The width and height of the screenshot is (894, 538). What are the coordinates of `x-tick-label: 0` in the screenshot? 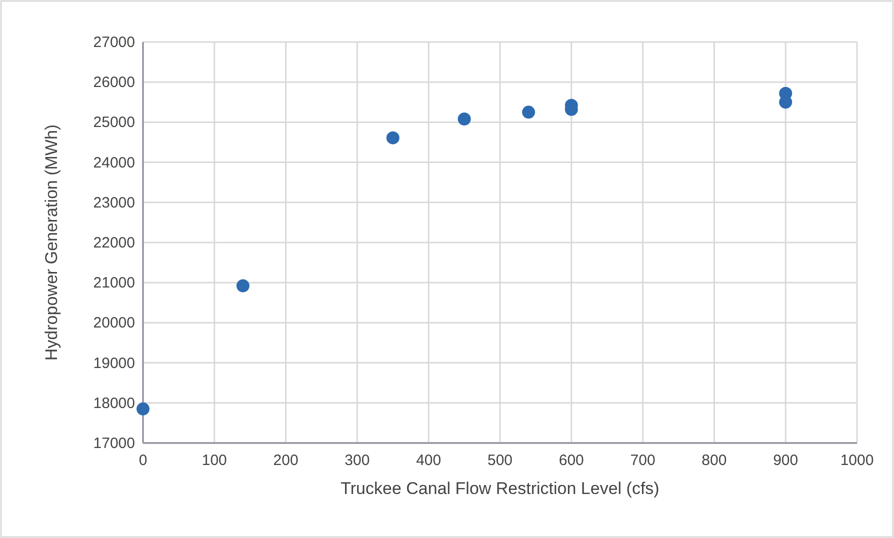 It's located at (143, 460).